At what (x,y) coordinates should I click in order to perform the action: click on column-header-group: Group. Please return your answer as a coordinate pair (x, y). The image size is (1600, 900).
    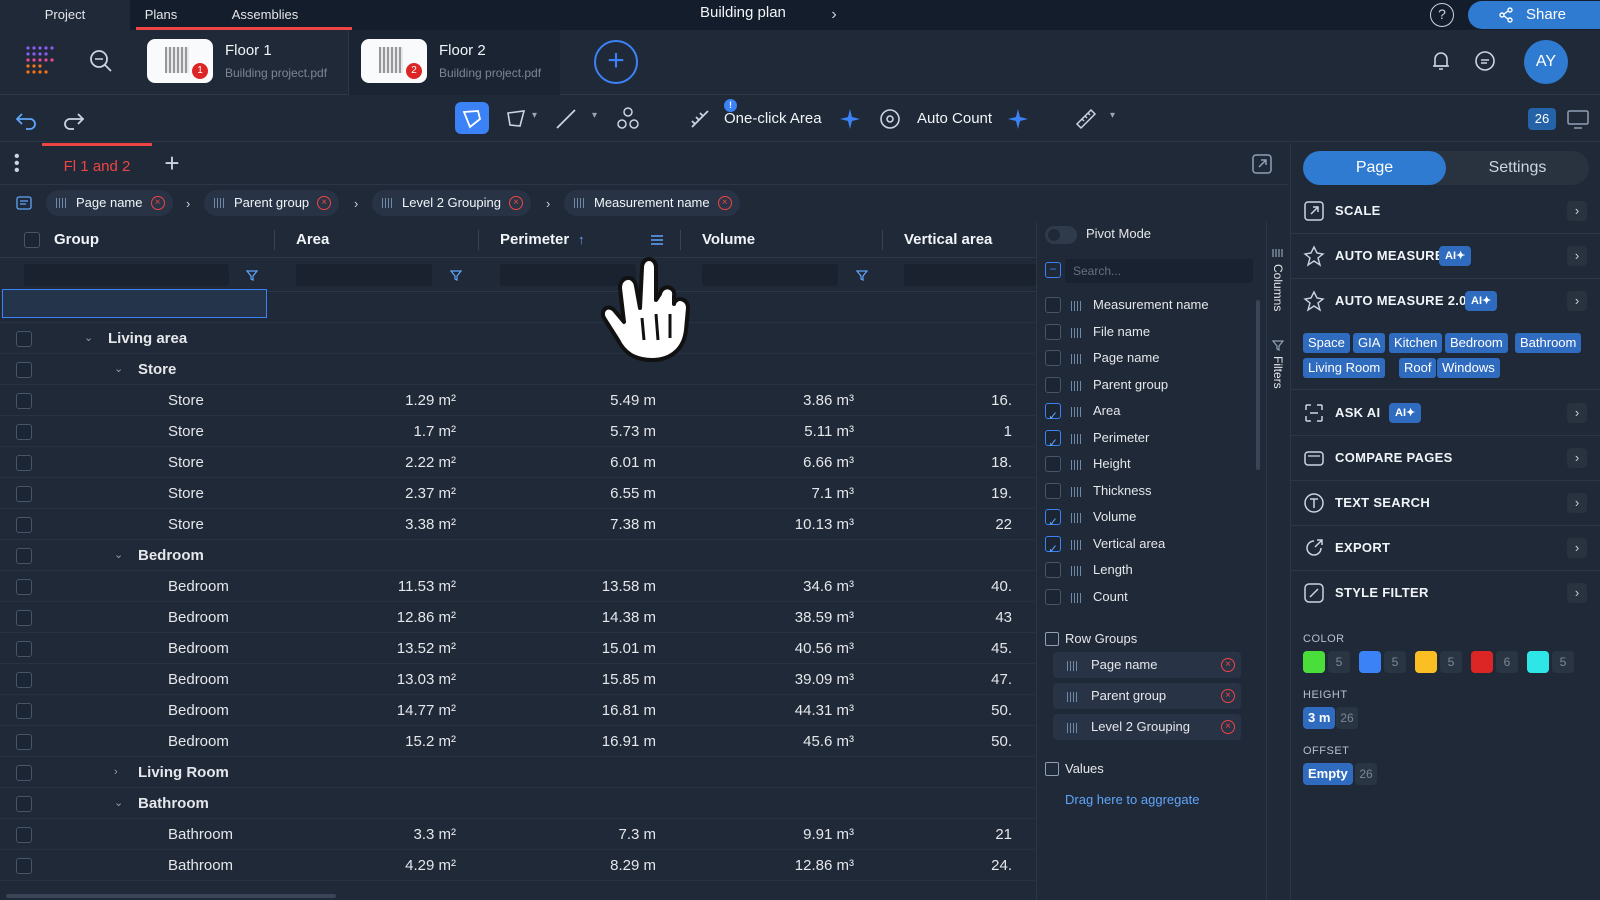
    Looking at the image, I should click on (76, 239).